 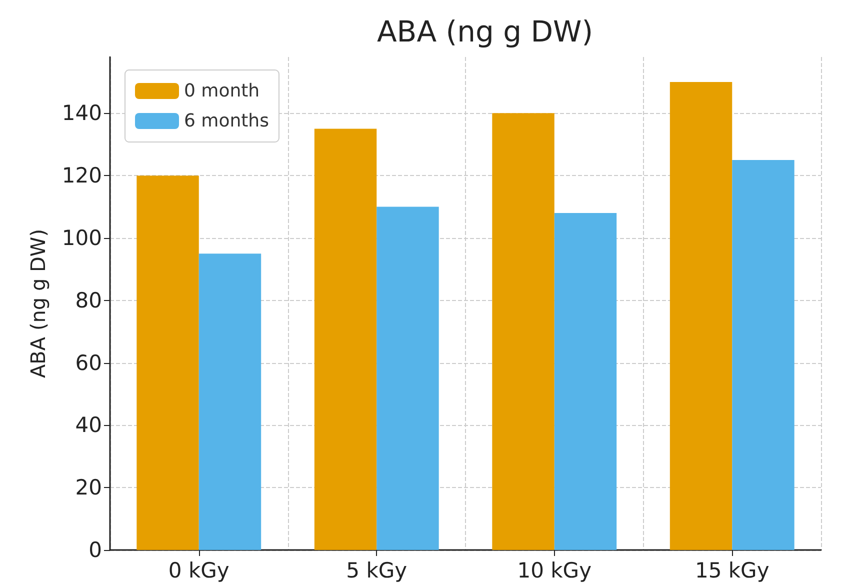 I want to click on y-tick-label: 80, so click(x=88, y=300).